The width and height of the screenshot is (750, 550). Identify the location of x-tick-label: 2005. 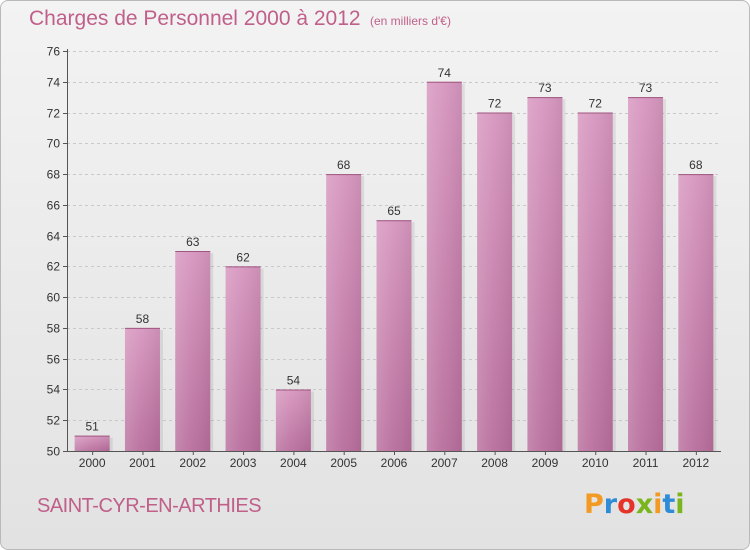
(343, 463).